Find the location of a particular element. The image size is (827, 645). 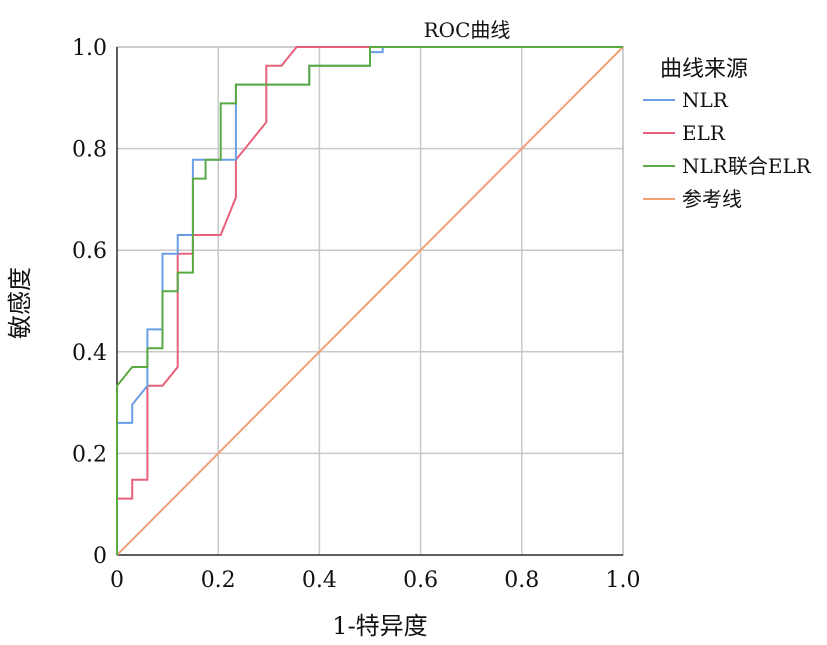

x-tick-label: 1.0 is located at coordinates (623, 580).